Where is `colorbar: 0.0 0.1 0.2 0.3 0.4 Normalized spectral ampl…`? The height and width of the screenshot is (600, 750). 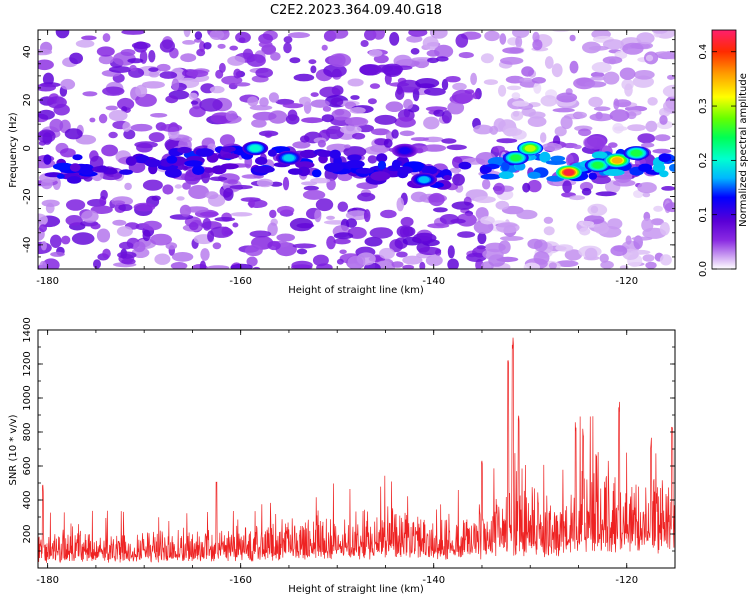
colorbar: 0.0 0.1 0.2 0.3 0.4 Normalized spectral ampl… is located at coordinates (723, 153).